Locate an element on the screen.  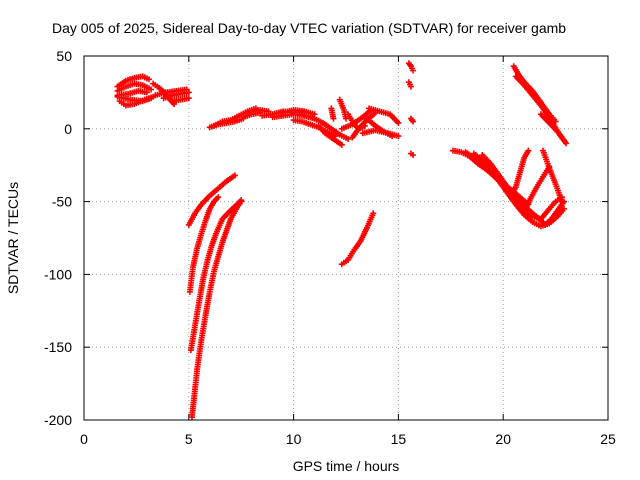
y-tick-label: -100 is located at coordinates (58, 274).